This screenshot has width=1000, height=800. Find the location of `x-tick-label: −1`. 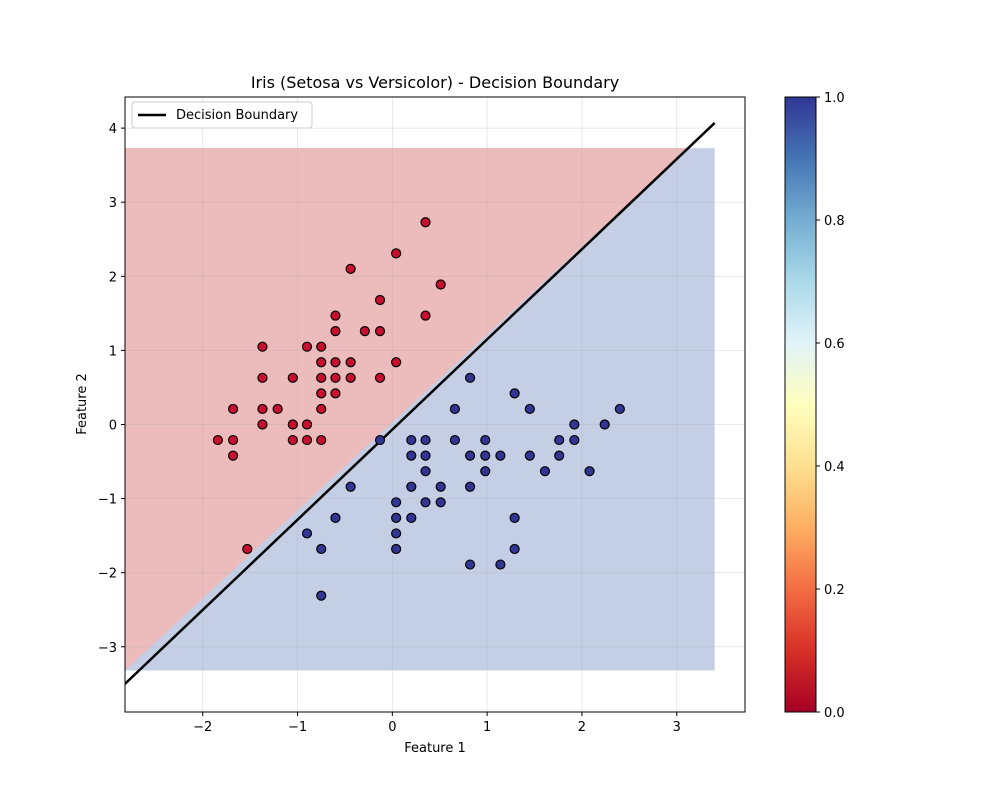

x-tick-label: −1 is located at coordinates (297, 727).